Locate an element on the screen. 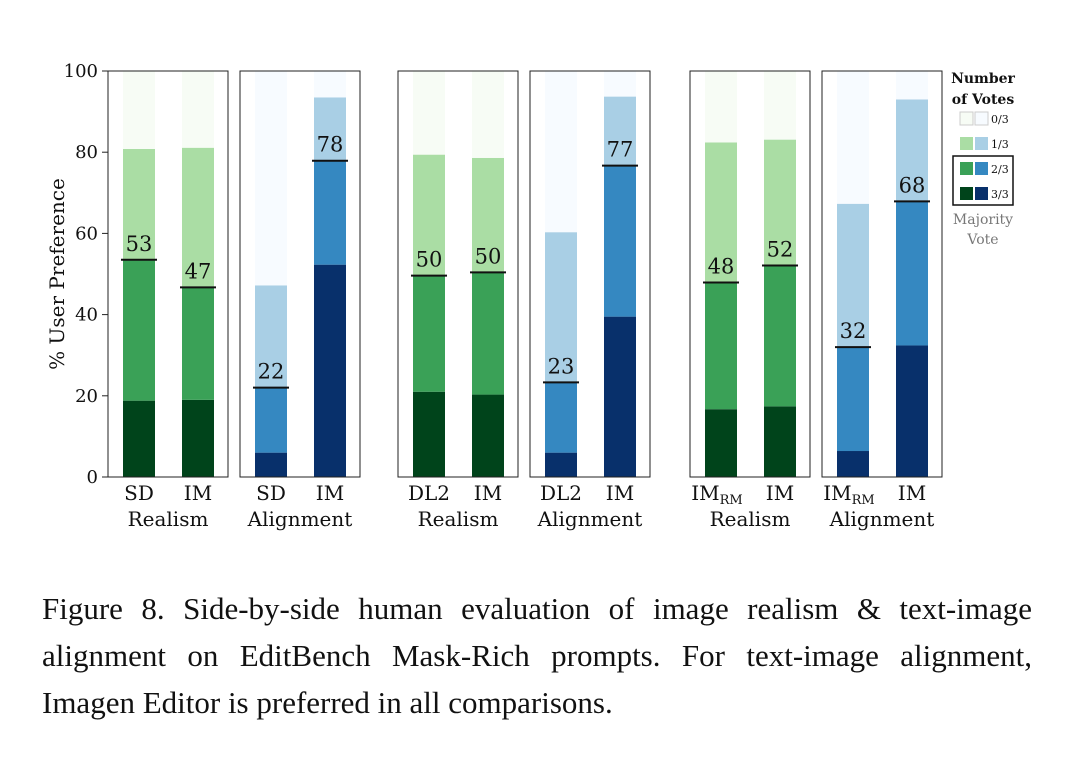 The image size is (1068, 762). legend-title: Number is located at coordinates (983, 79).